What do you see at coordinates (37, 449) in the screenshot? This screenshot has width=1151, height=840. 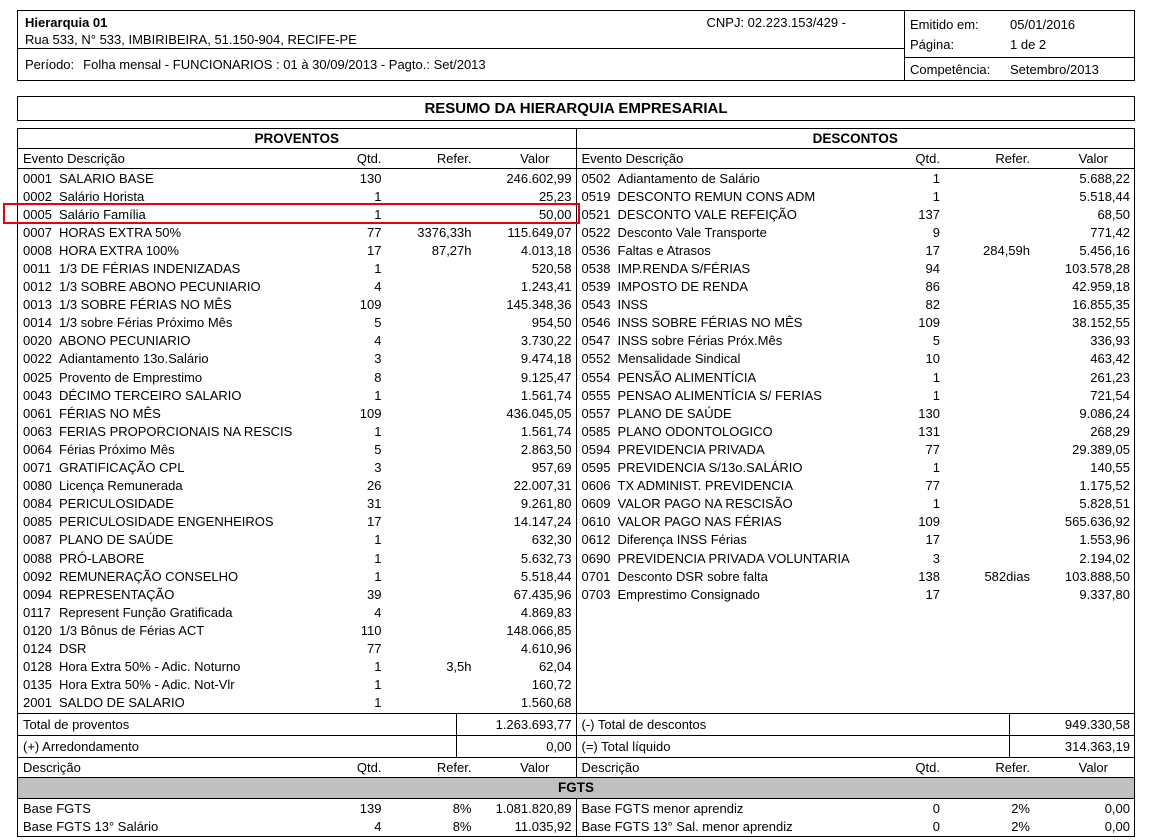 I see `event-code: 0064` at bounding box center [37, 449].